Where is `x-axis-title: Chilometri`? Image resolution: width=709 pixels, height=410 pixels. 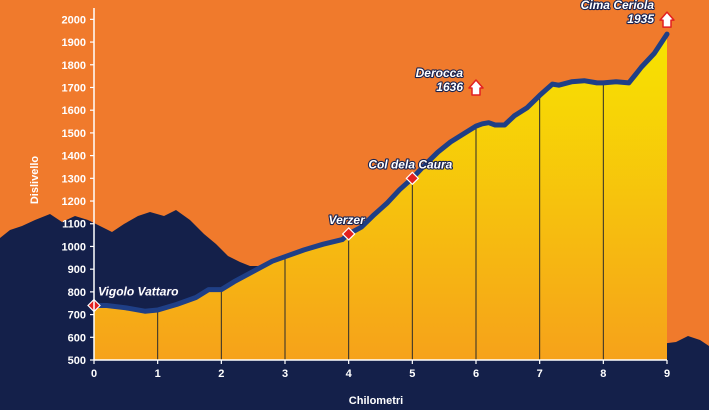
x-axis-title: Chilometri is located at coordinates (376, 401).